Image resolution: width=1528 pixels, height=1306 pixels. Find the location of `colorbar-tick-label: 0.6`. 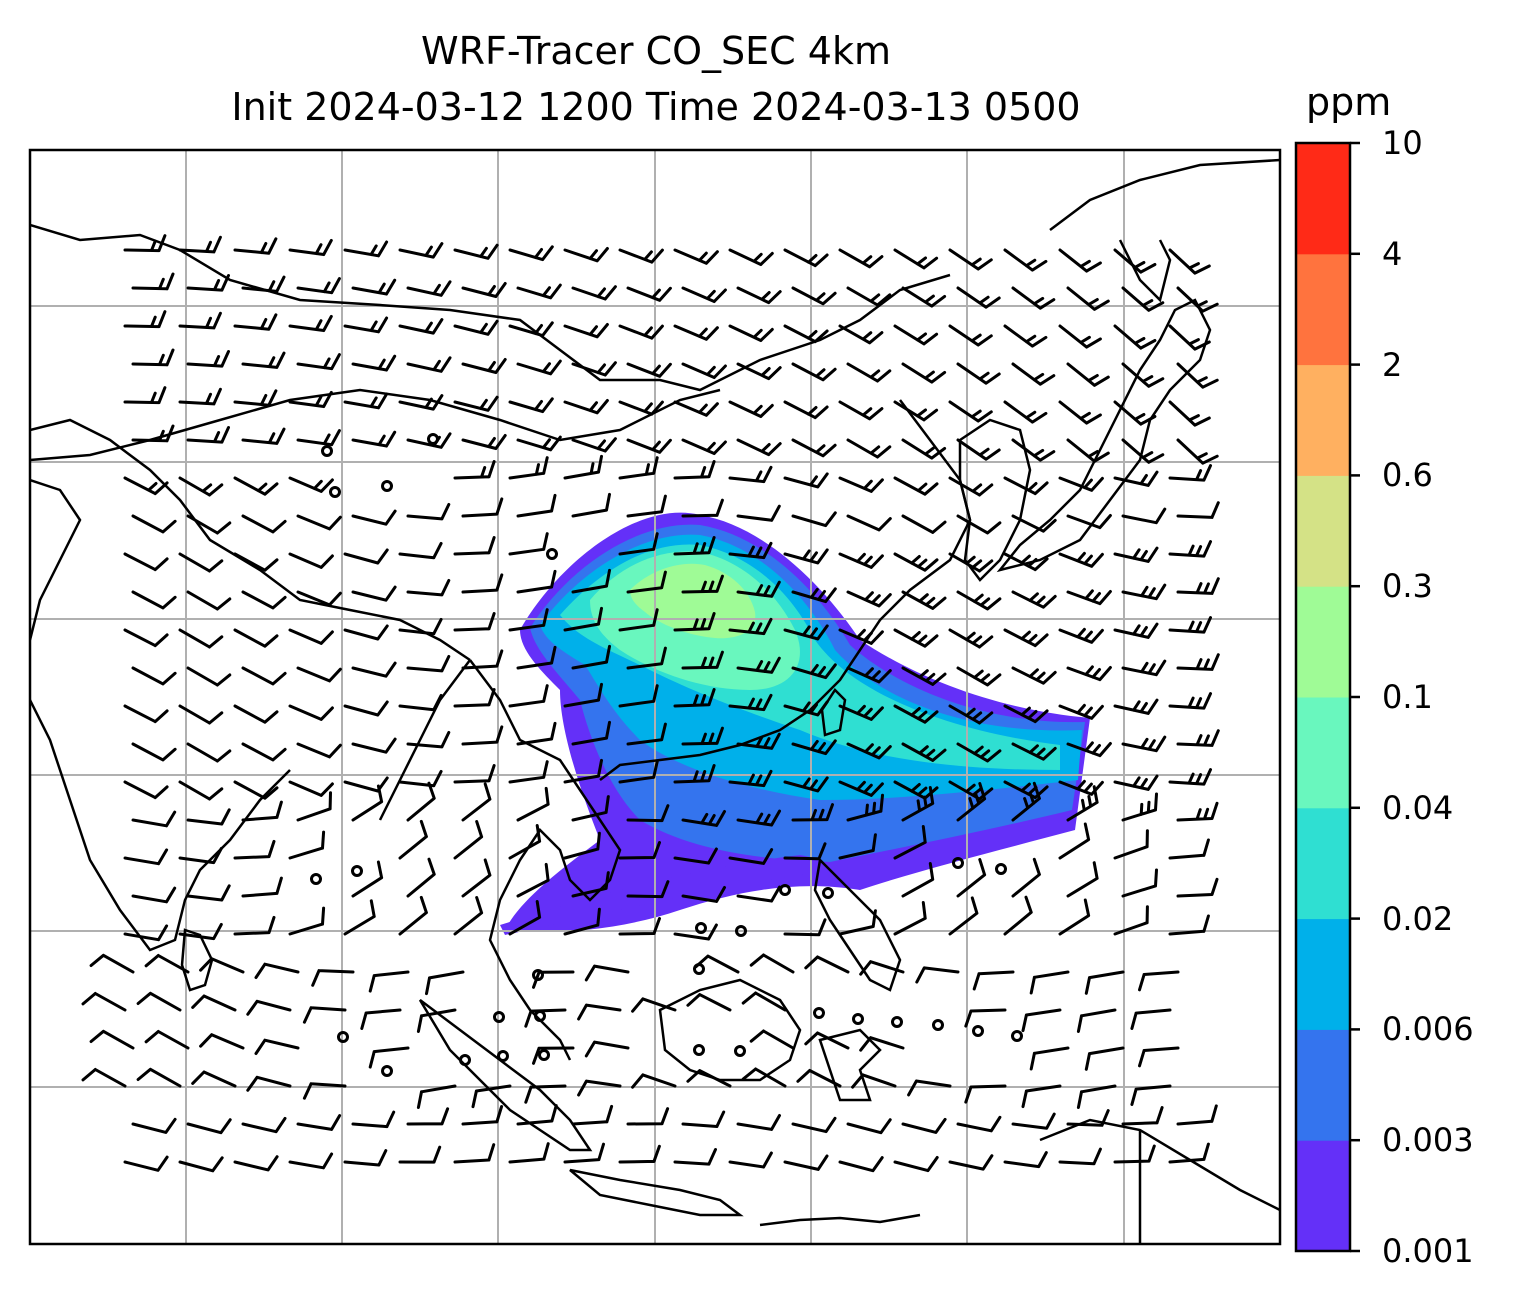

colorbar-tick-label: 0.6 is located at coordinates (1407, 475).